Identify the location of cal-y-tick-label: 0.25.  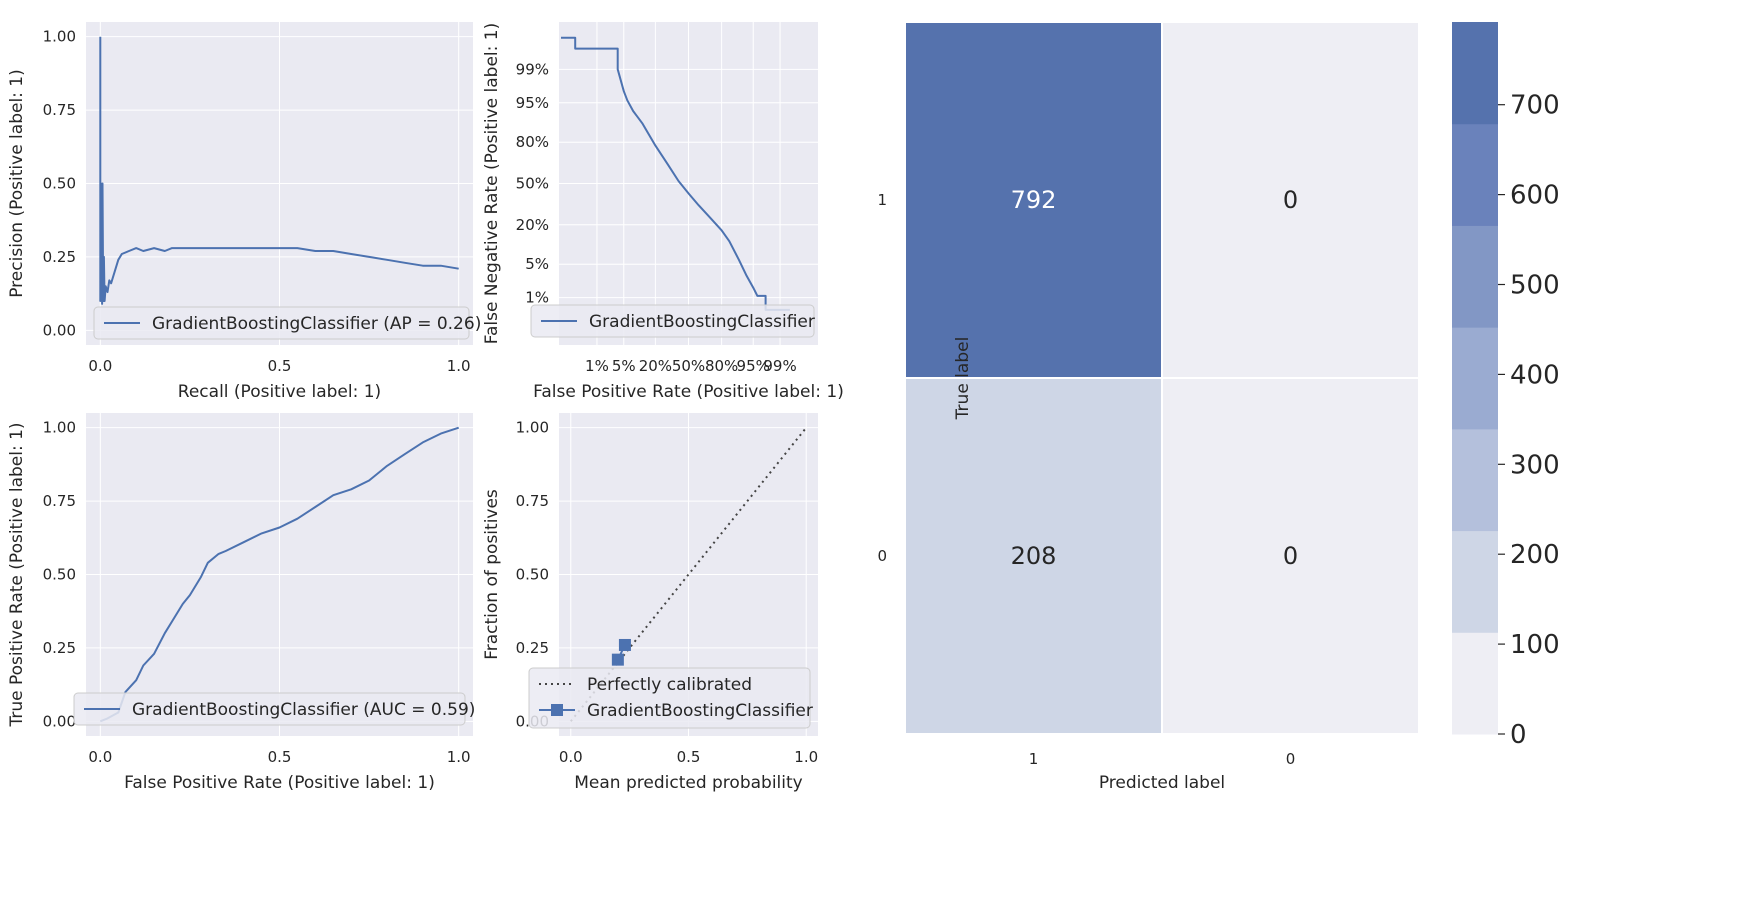
(532, 648).